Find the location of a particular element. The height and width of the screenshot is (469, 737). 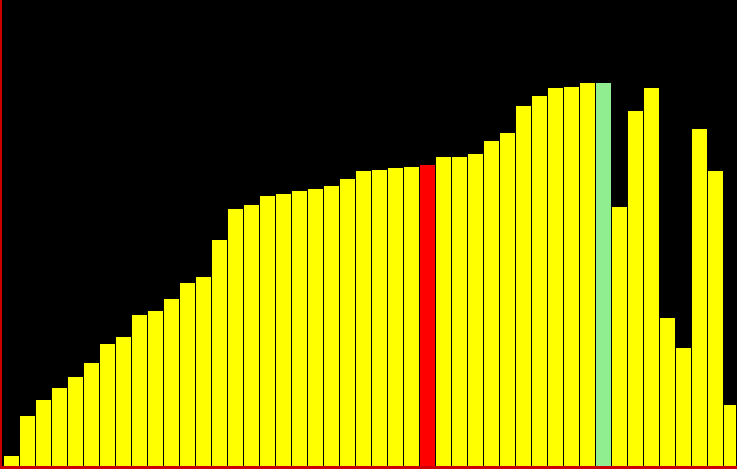

bar-compare is located at coordinates (603, 274).